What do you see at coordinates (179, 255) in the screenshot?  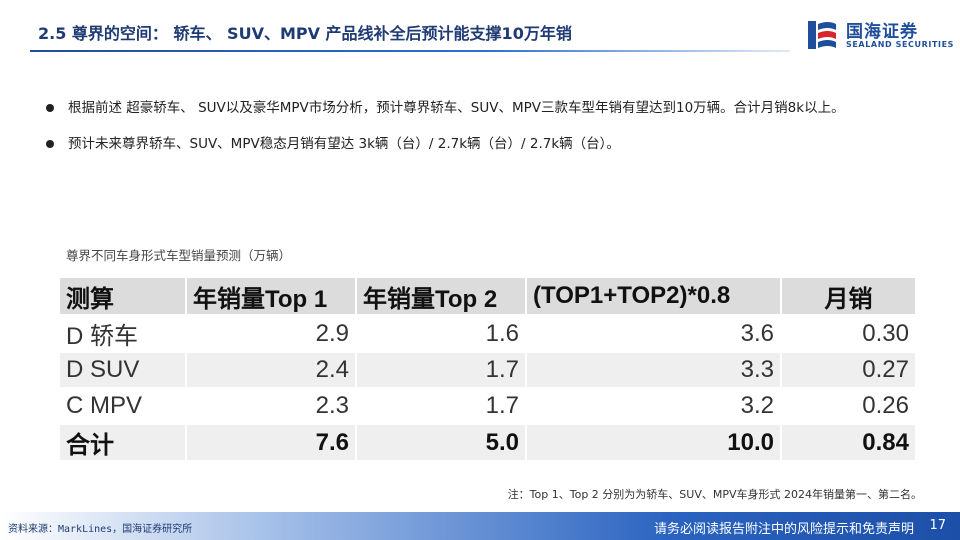 I see `table-caption: 尊界不同车身形式车型销量预测（万辆）` at bounding box center [179, 255].